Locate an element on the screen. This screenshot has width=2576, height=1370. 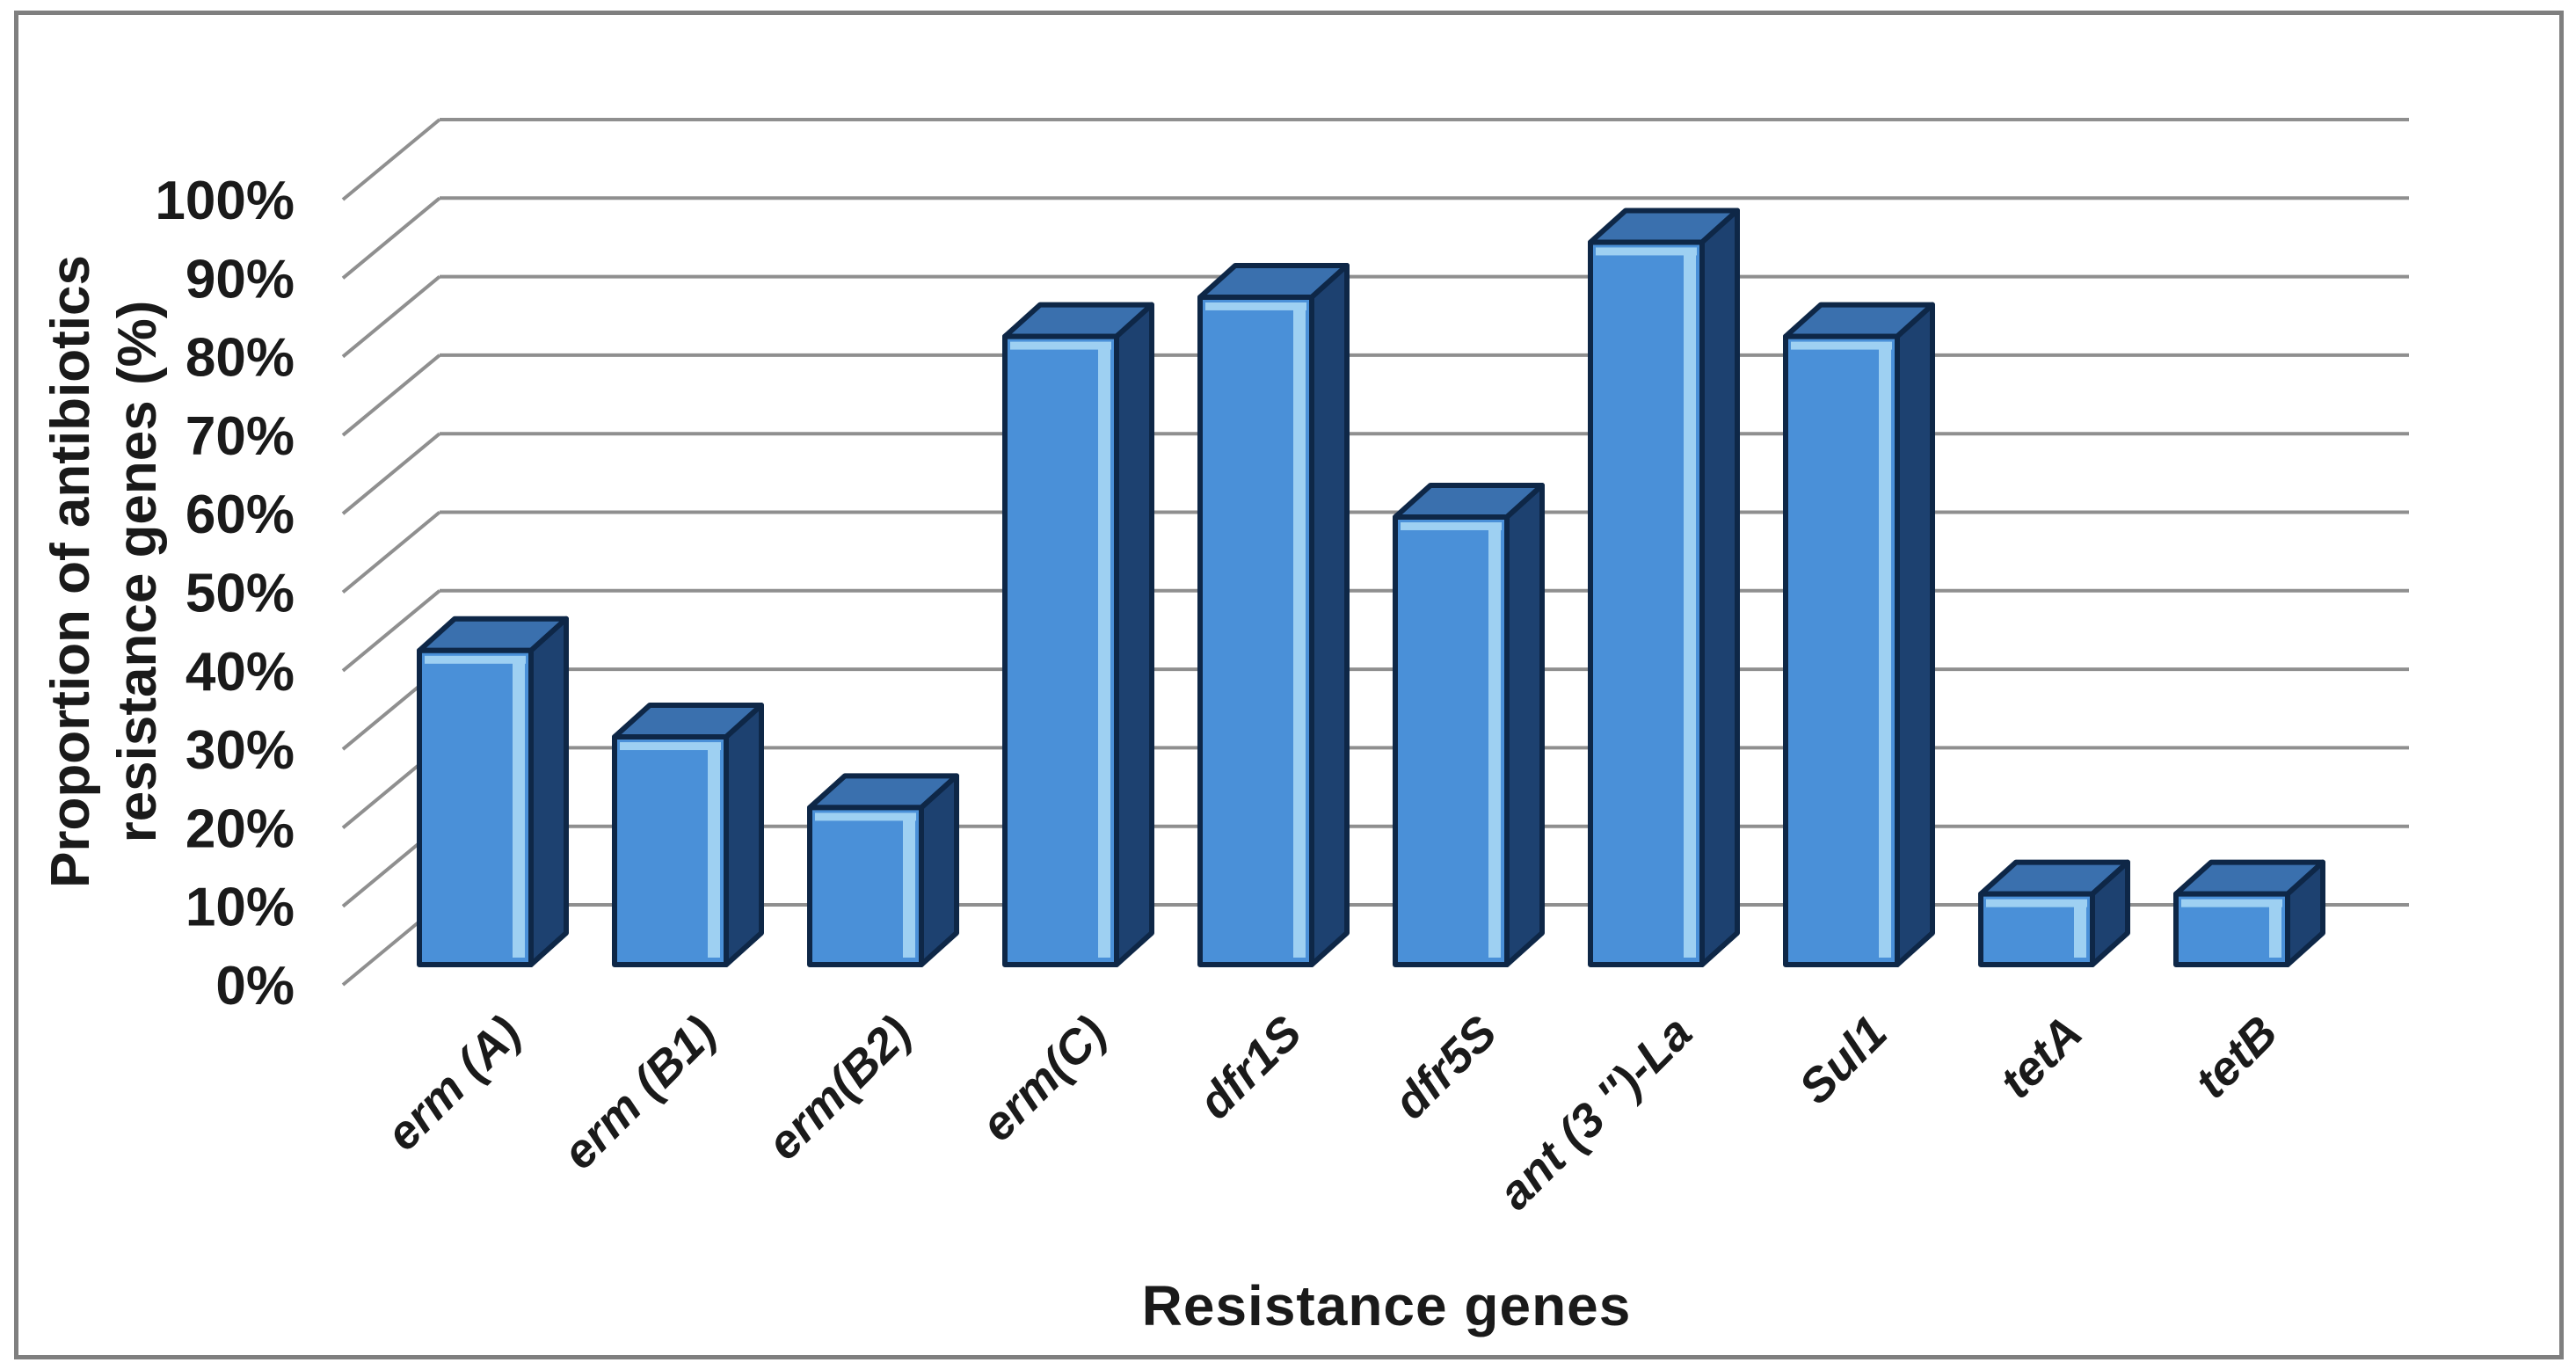
x-axis-title: Resistance genes is located at coordinates (1386, 1305).